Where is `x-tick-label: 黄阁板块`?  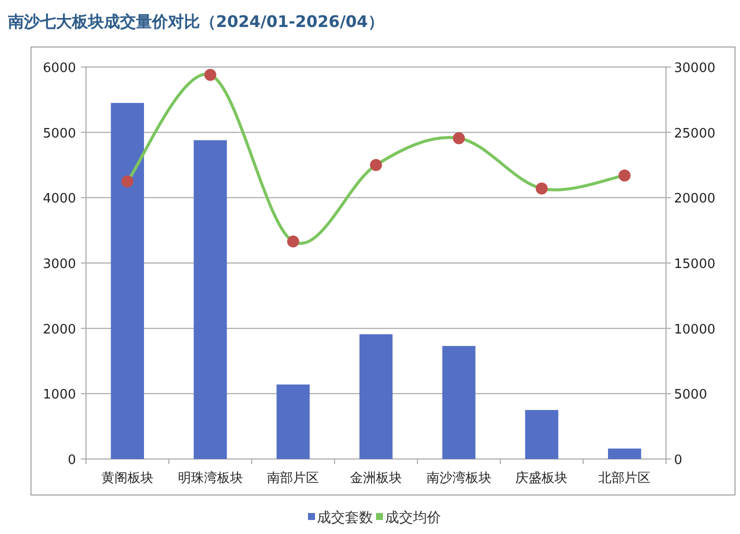 x-tick-label: 黄阁板块 is located at coordinates (127, 478).